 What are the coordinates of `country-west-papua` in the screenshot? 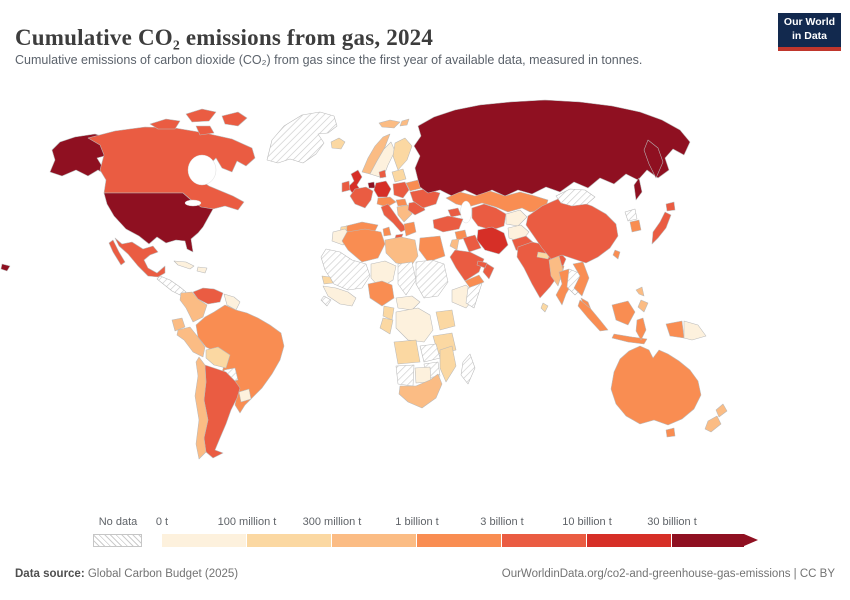 It's located at (675, 329).